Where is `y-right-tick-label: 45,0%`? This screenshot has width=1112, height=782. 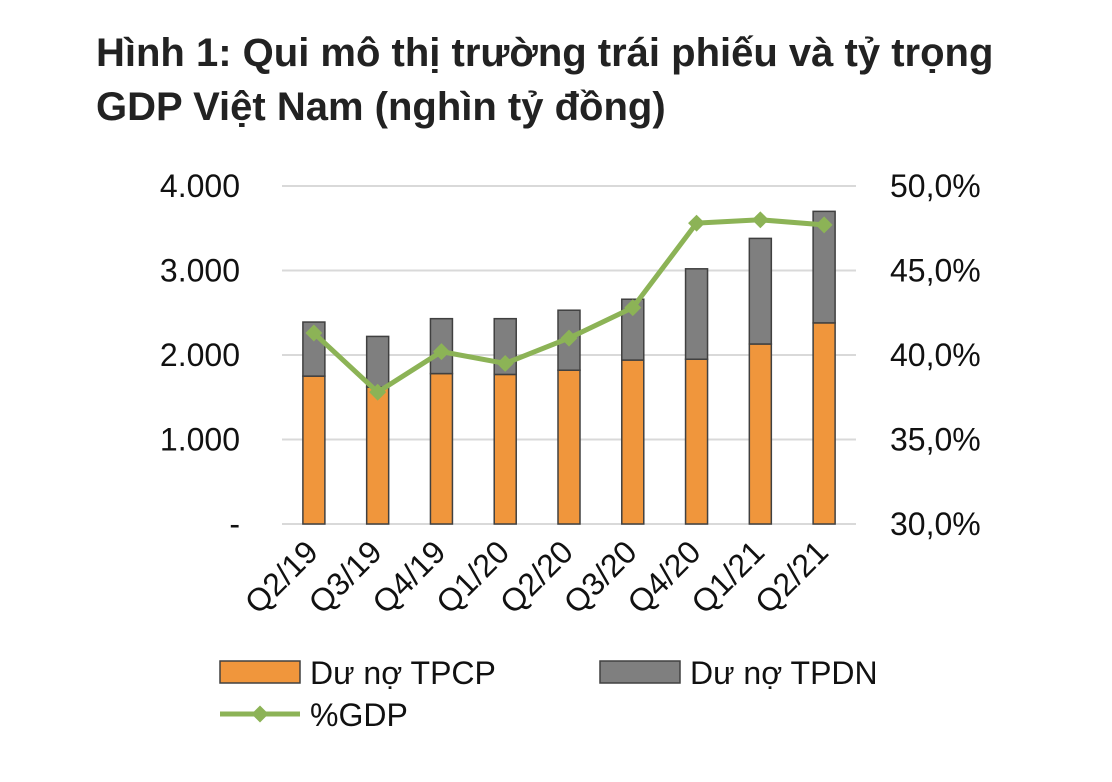
y-right-tick-label: 45,0% is located at coordinates (935, 271).